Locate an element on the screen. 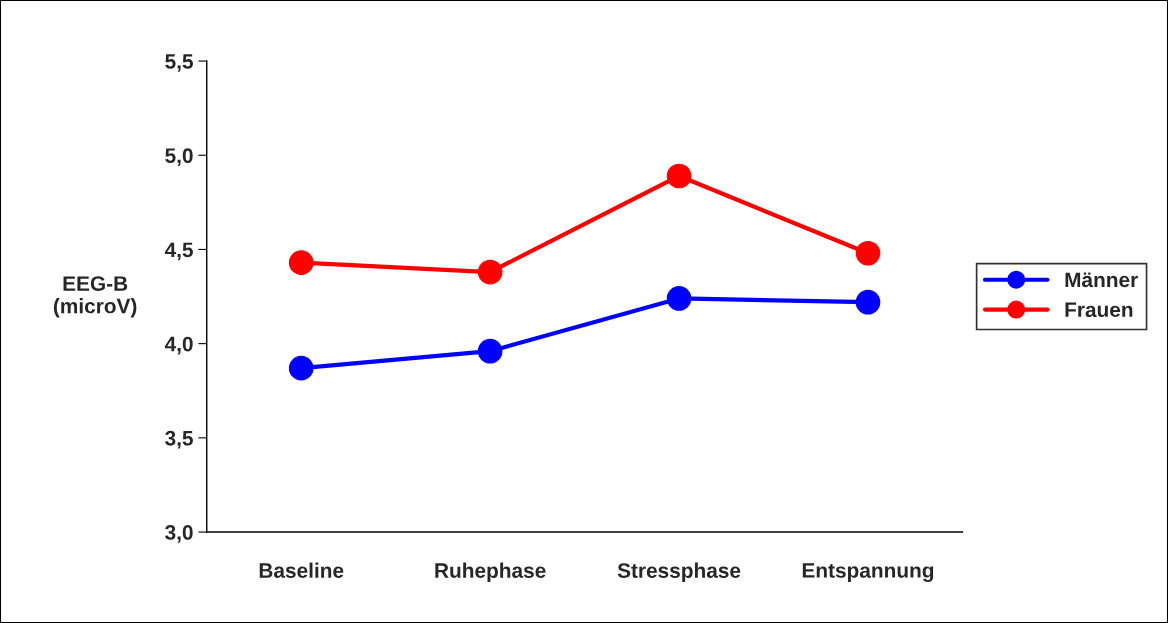 Image resolution: width=1168 pixels, height=623 pixels. y-tick-label: 4,5 is located at coordinates (178, 251).